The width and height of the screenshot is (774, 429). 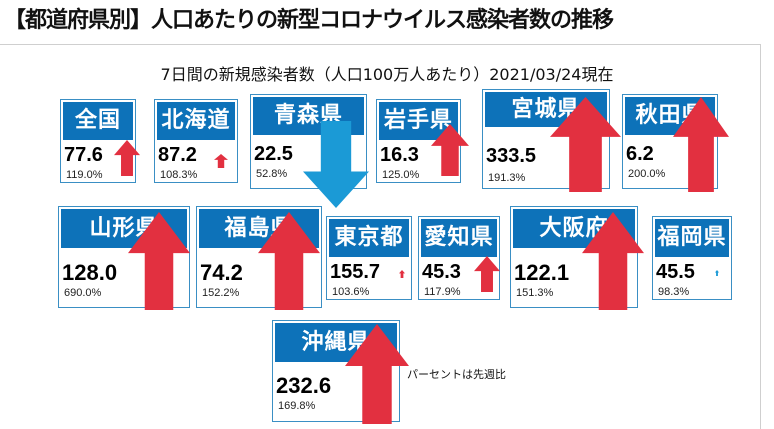 What do you see at coordinates (640, 154) in the screenshot?
I see `case-count-value: 6.2` at bounding box center [640, 154].